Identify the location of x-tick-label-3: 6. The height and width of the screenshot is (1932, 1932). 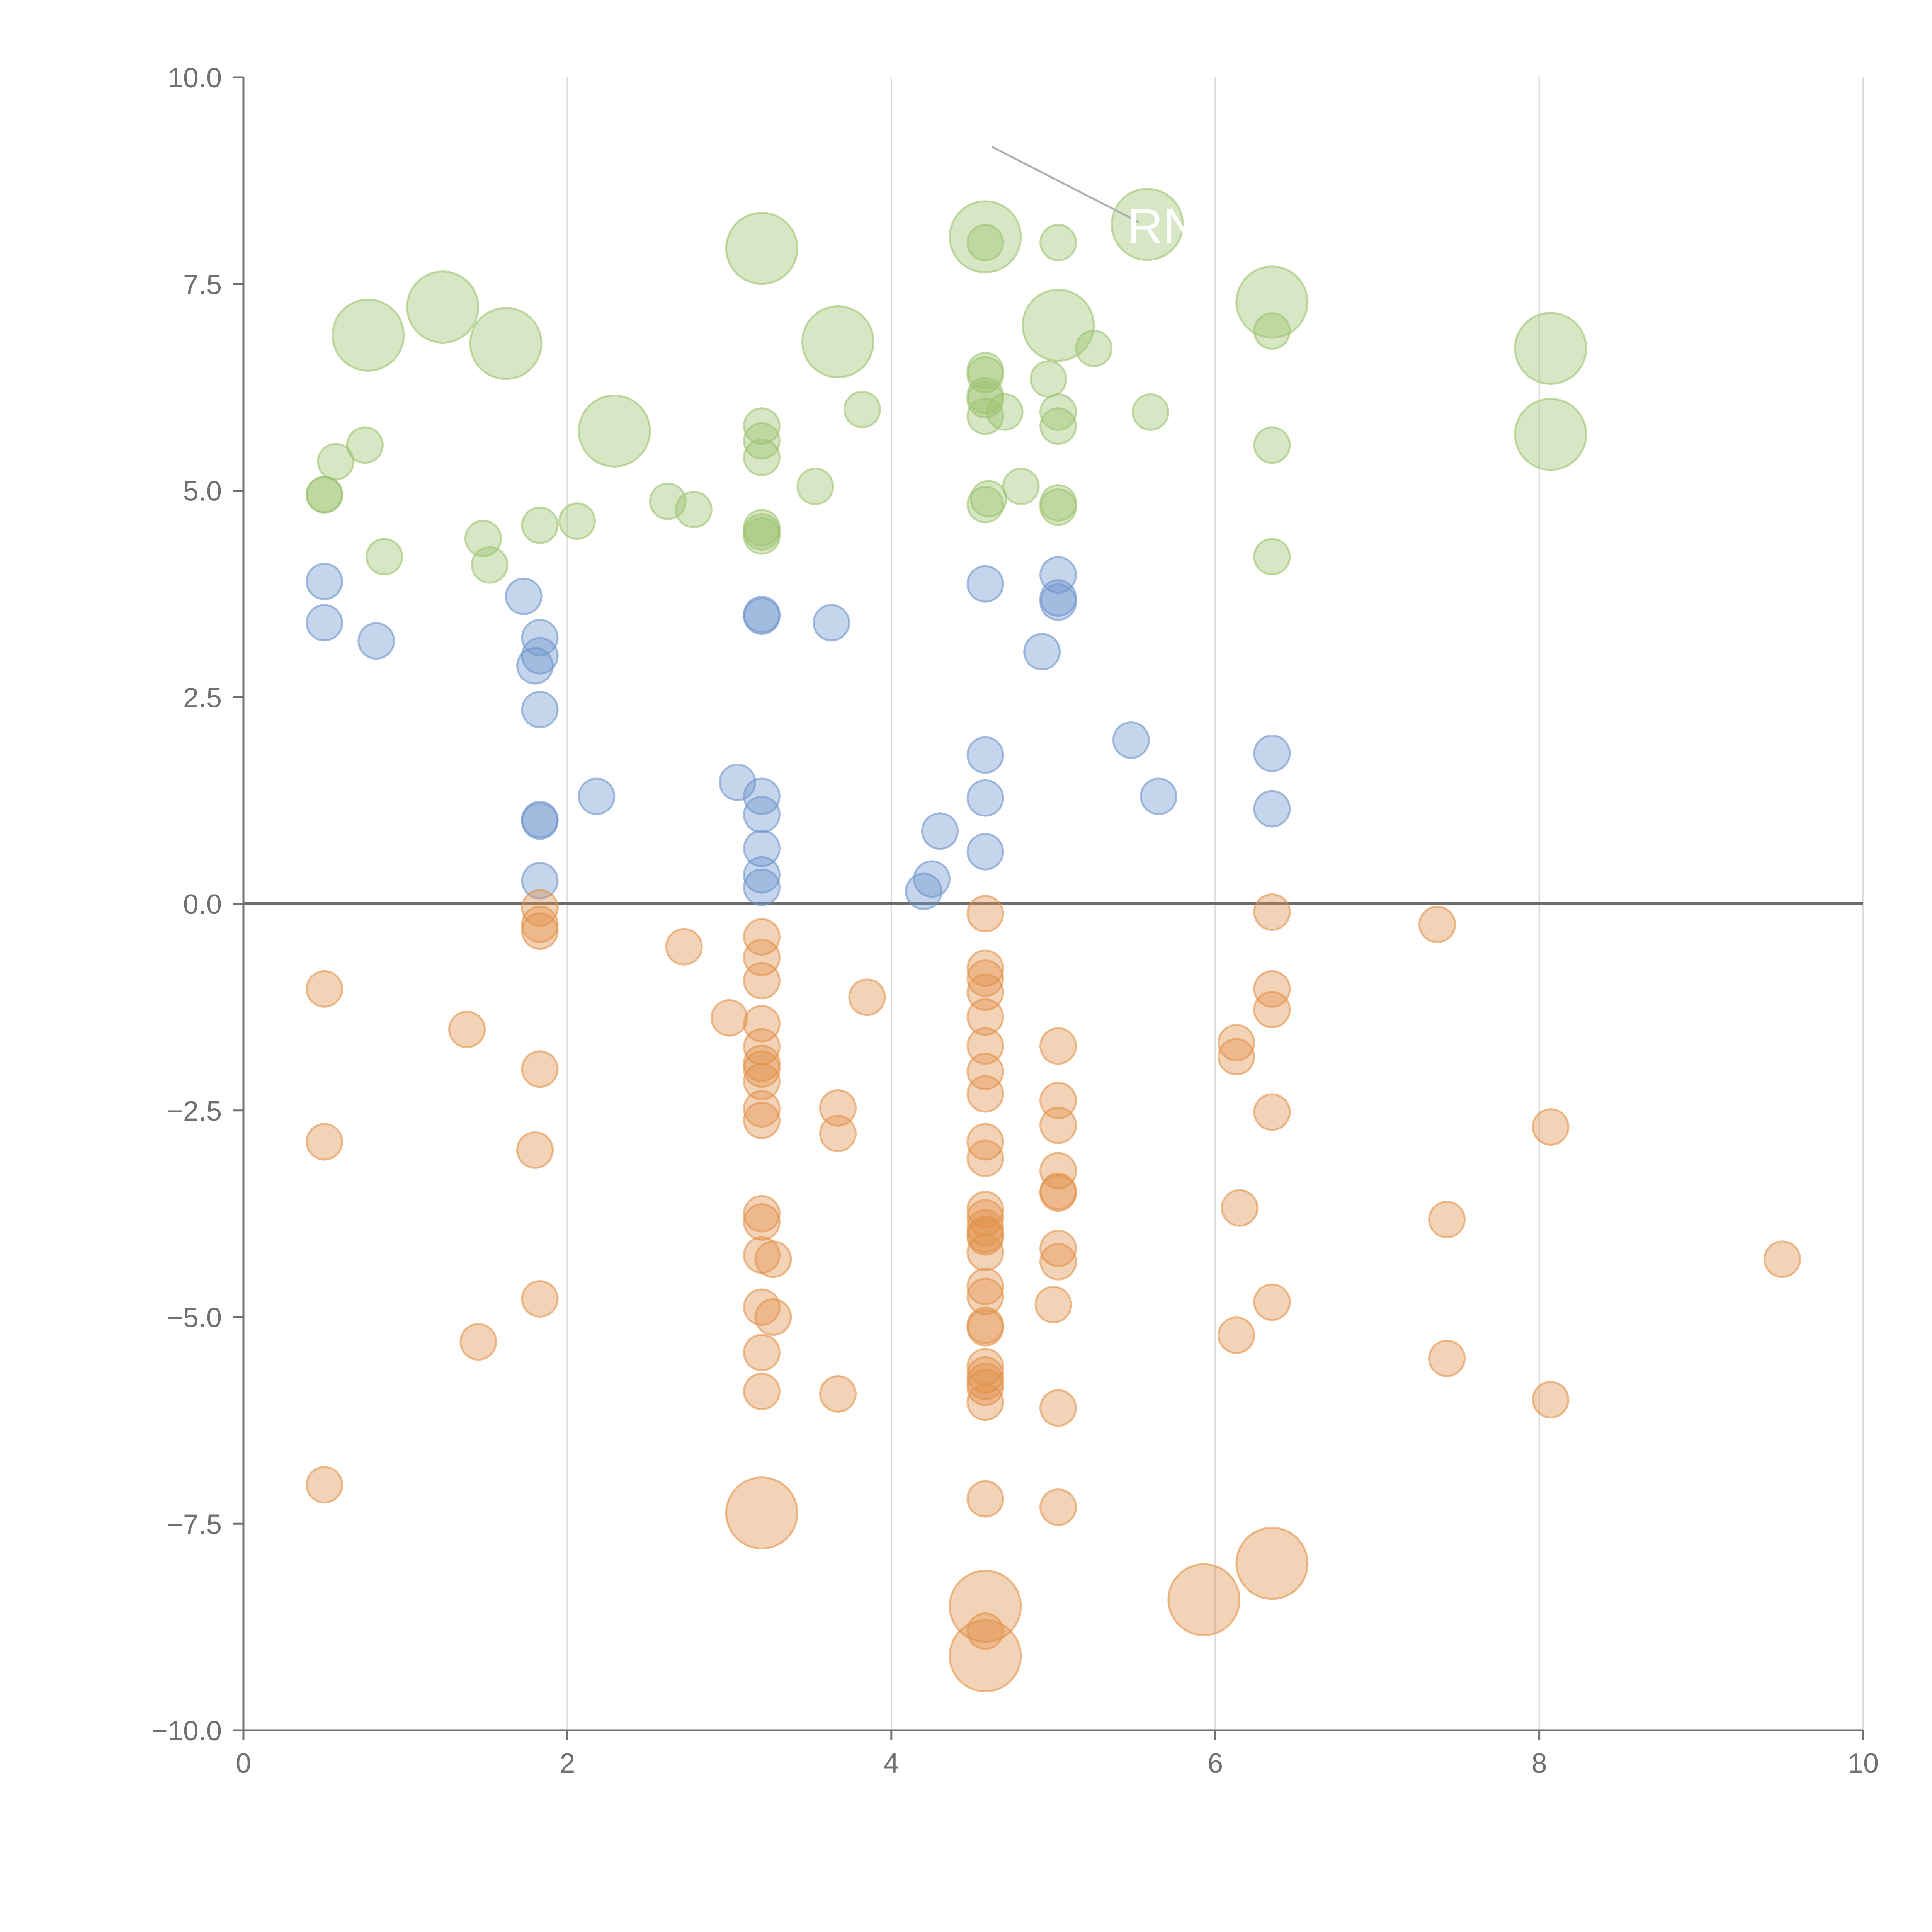
(1215, 1764).